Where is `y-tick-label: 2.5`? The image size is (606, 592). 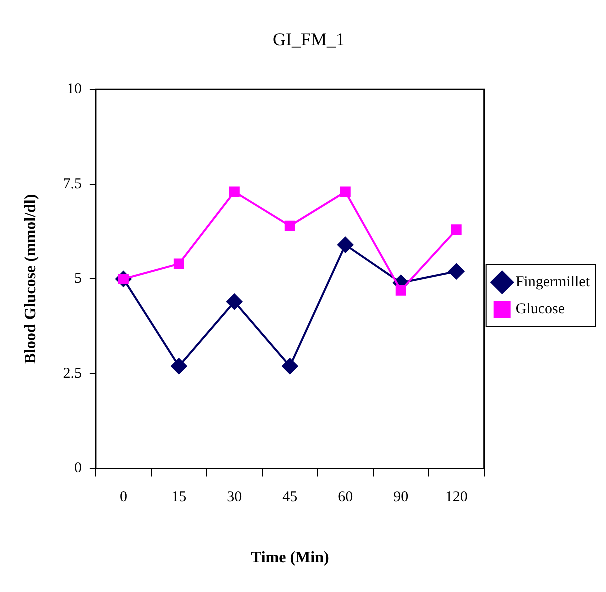
y-tick-label: 2.5 is located at coordinates (72, 374).